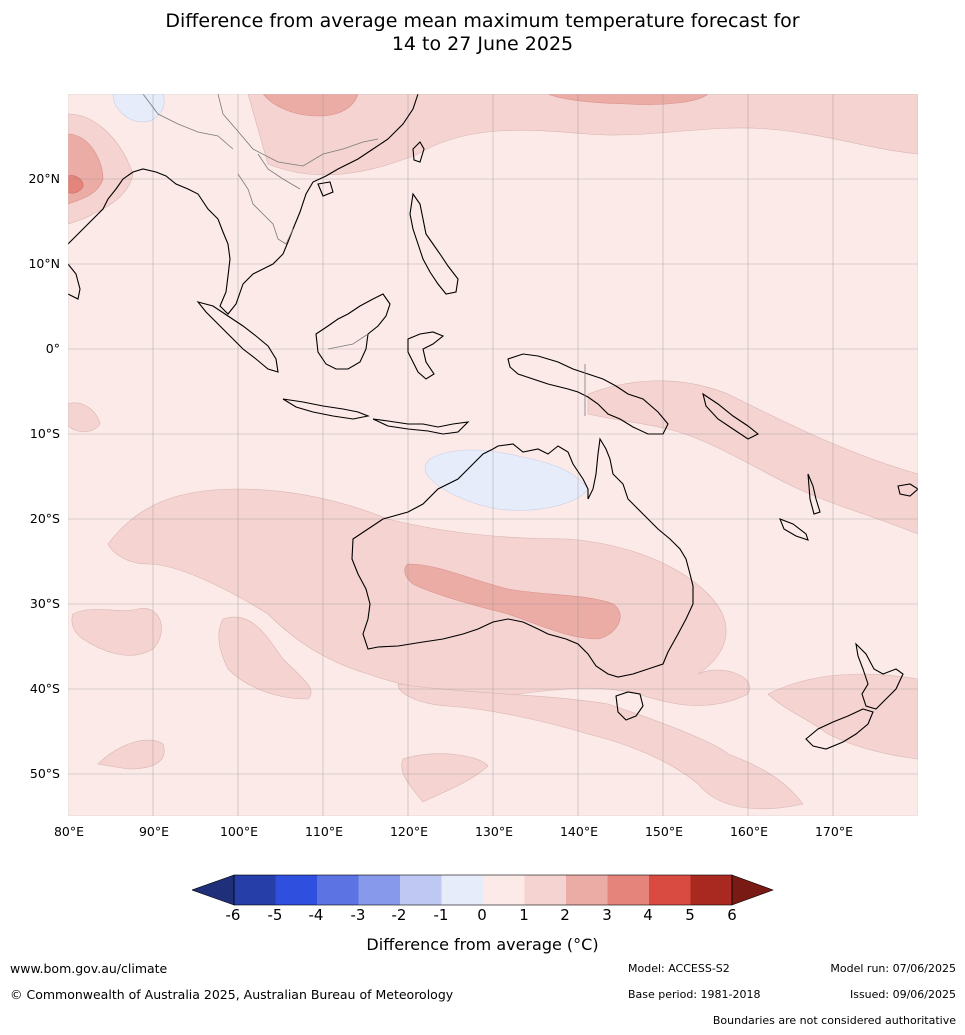 The width and height of the screenshot is (965, 1035). What do you see at coordinates (814, 494) in the screenshot?
I see `vanuatu-coastline` at bounding box center [814, 494].